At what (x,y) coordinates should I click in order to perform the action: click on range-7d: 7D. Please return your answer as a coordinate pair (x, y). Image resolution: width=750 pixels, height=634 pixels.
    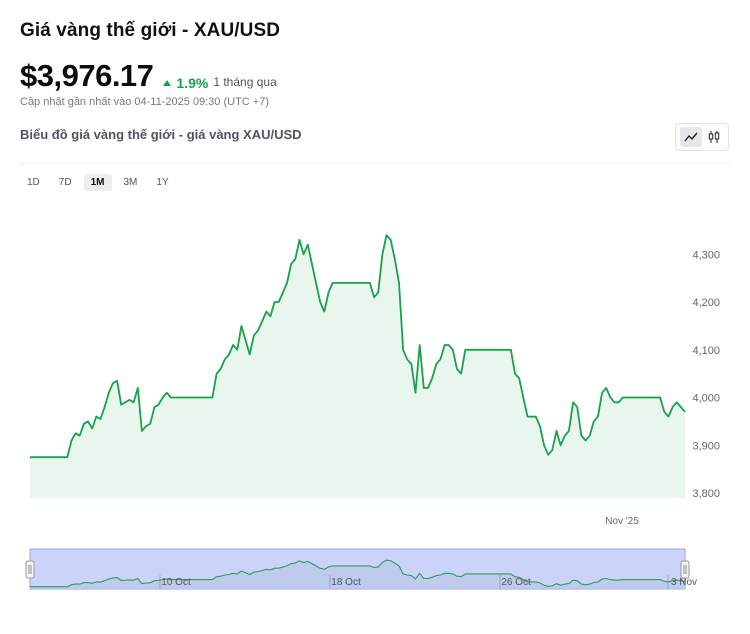
    Looking at the image, I should click on (65, 182).